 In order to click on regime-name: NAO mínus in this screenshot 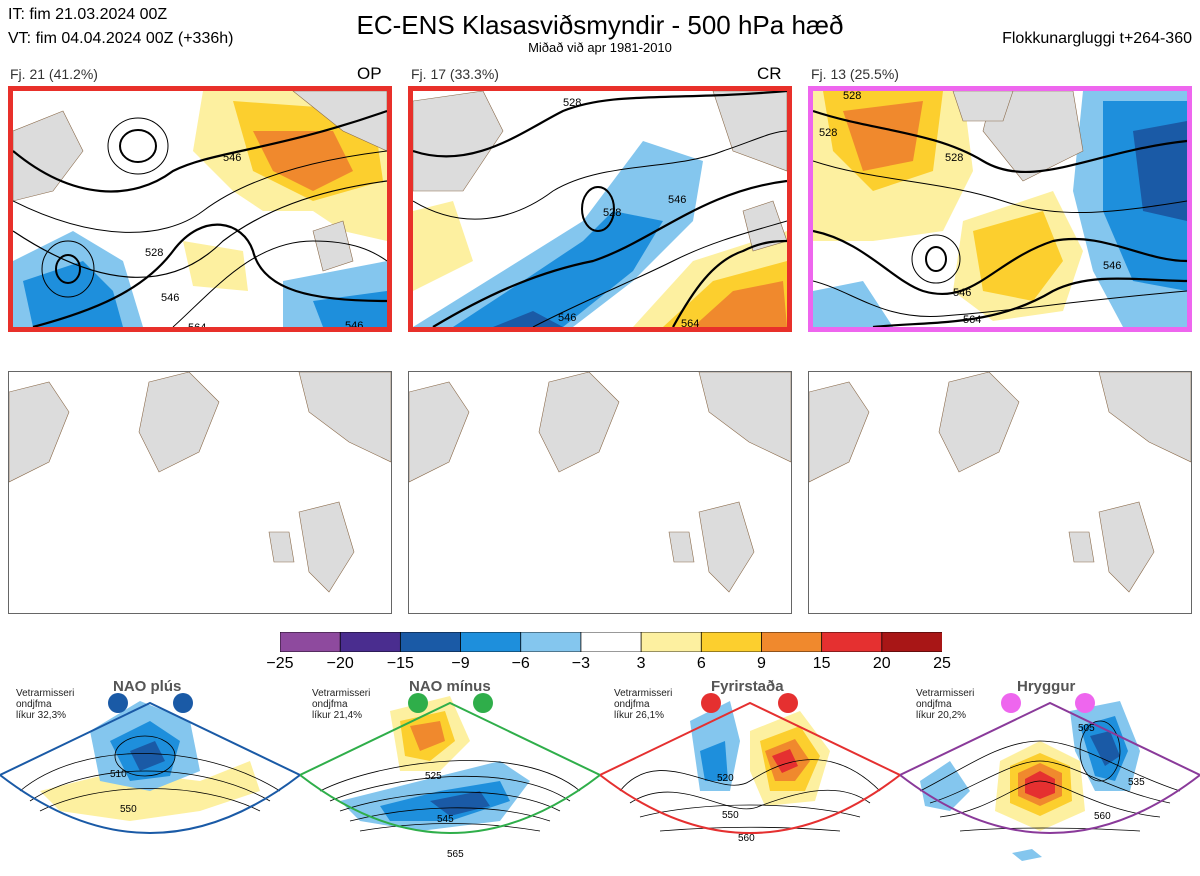, I will do `click(450, 686)`.